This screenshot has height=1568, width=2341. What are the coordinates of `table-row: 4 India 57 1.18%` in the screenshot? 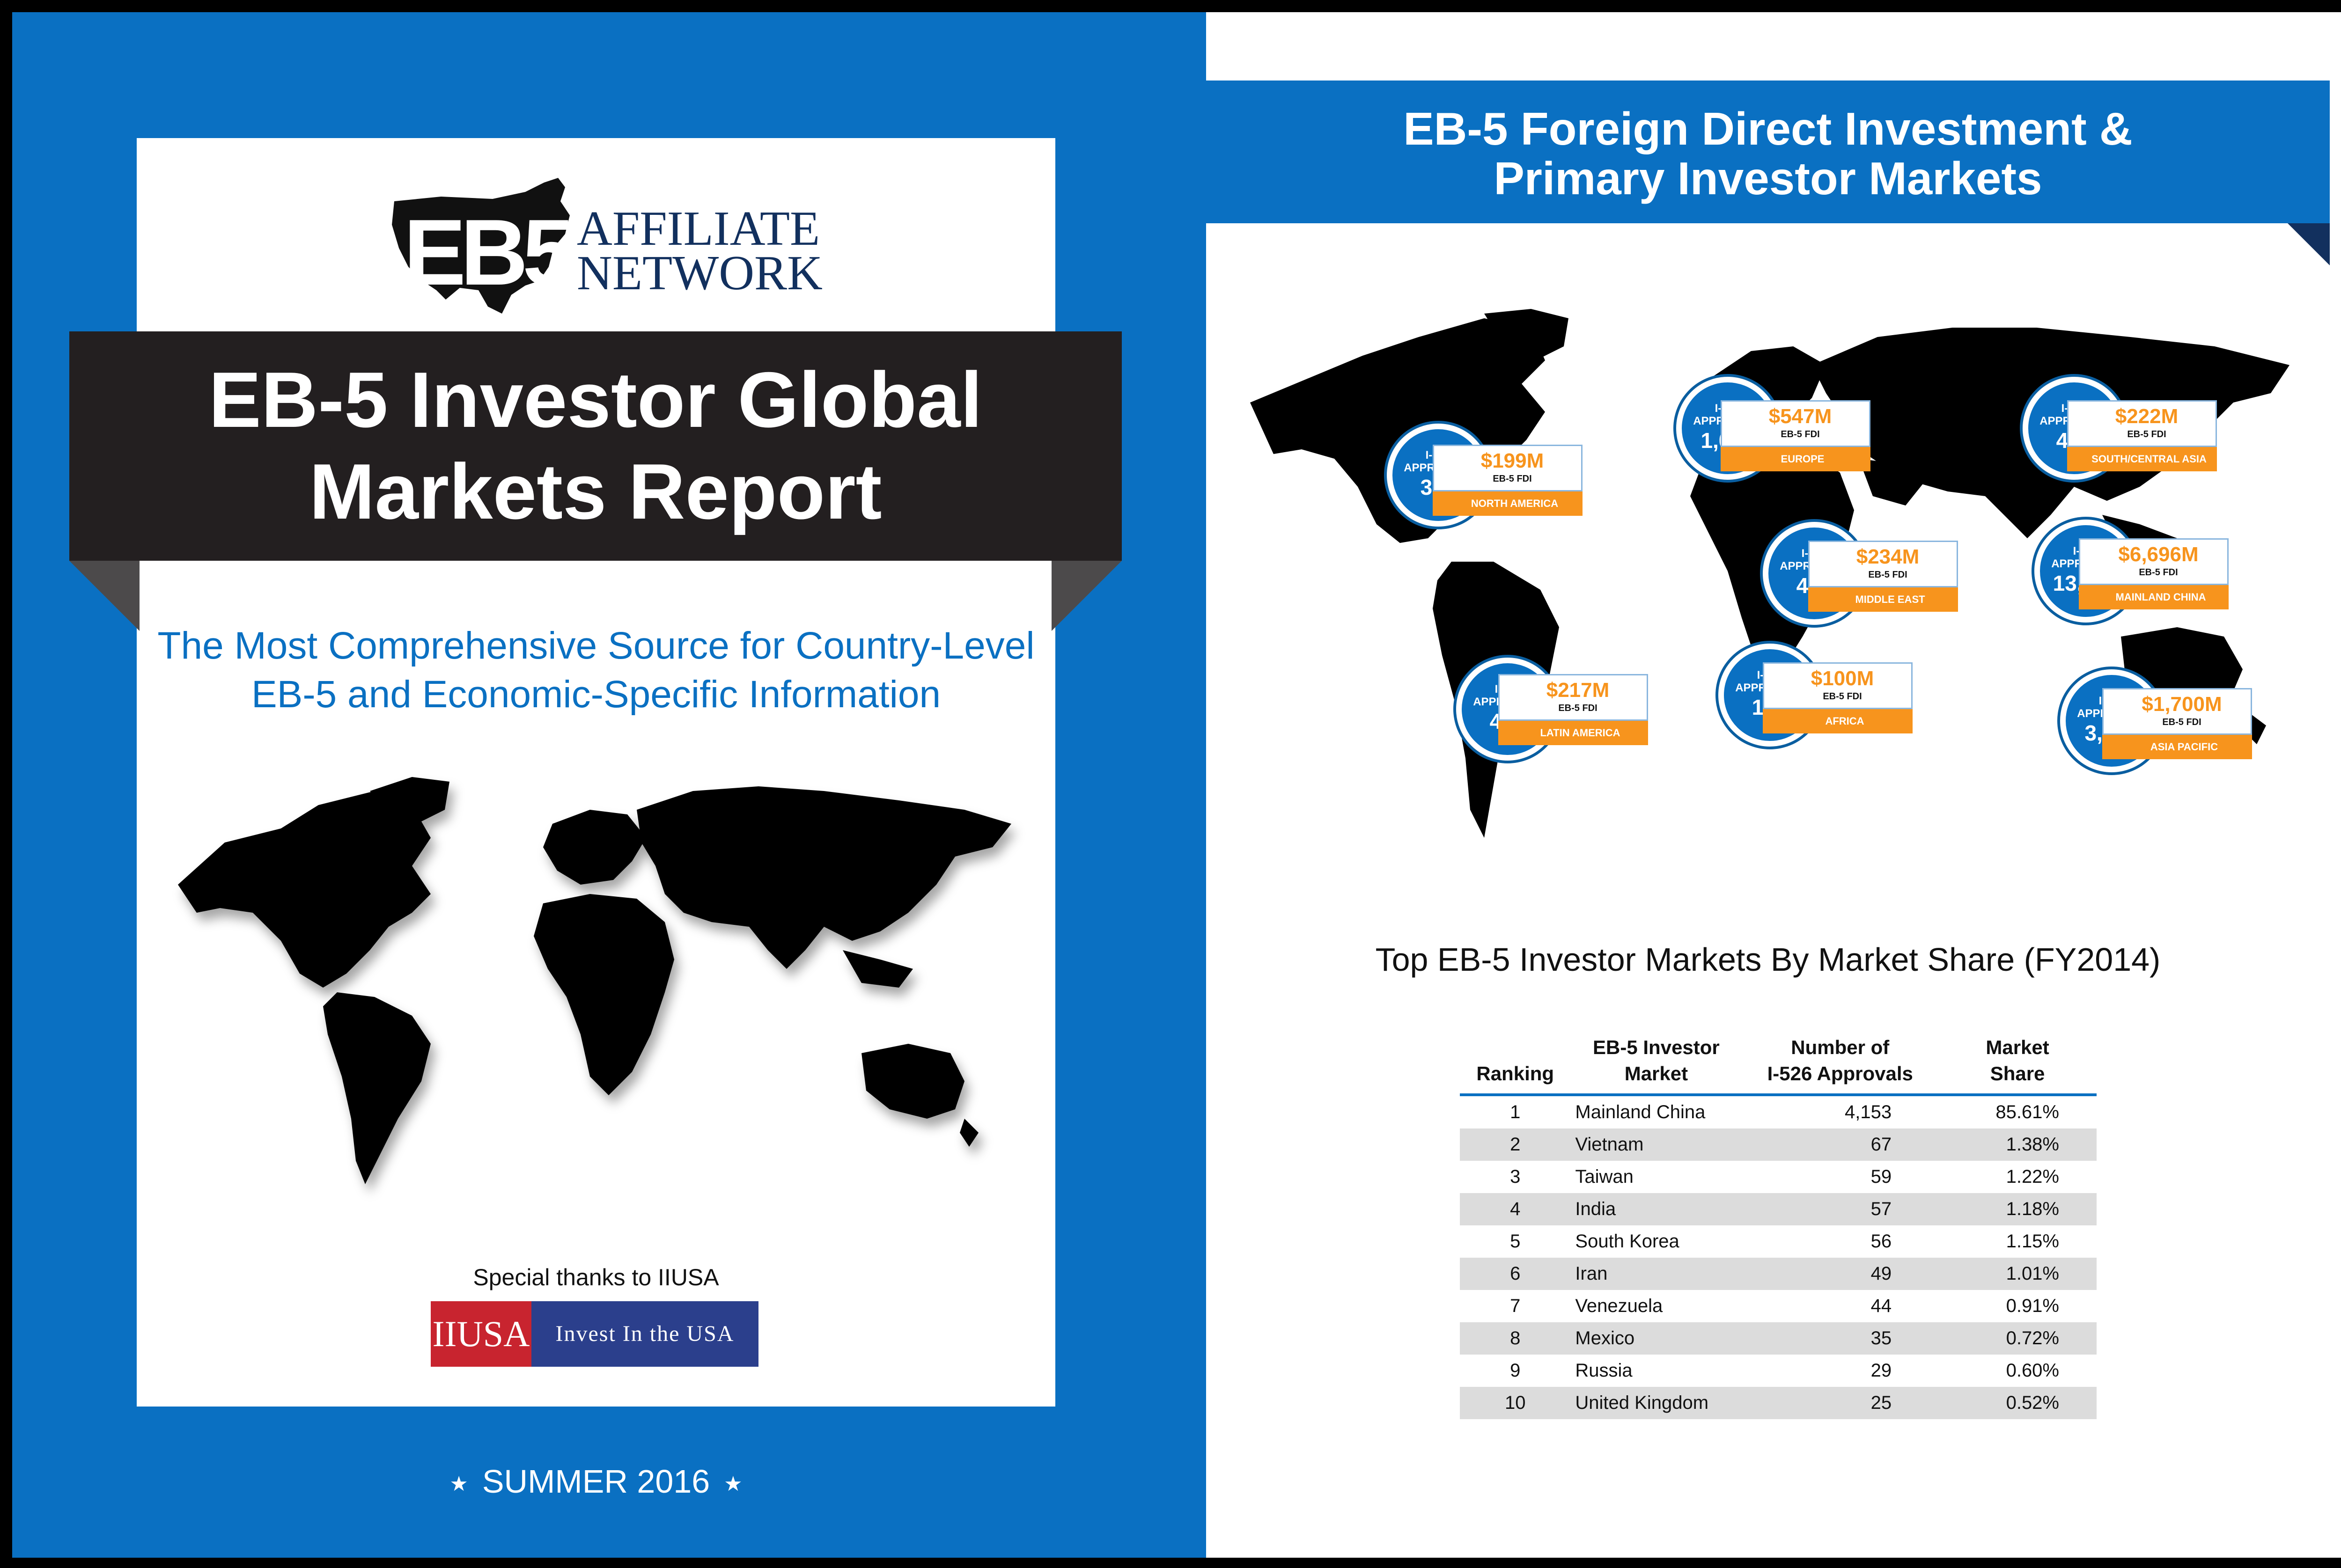 It's located at (1778, 1209).